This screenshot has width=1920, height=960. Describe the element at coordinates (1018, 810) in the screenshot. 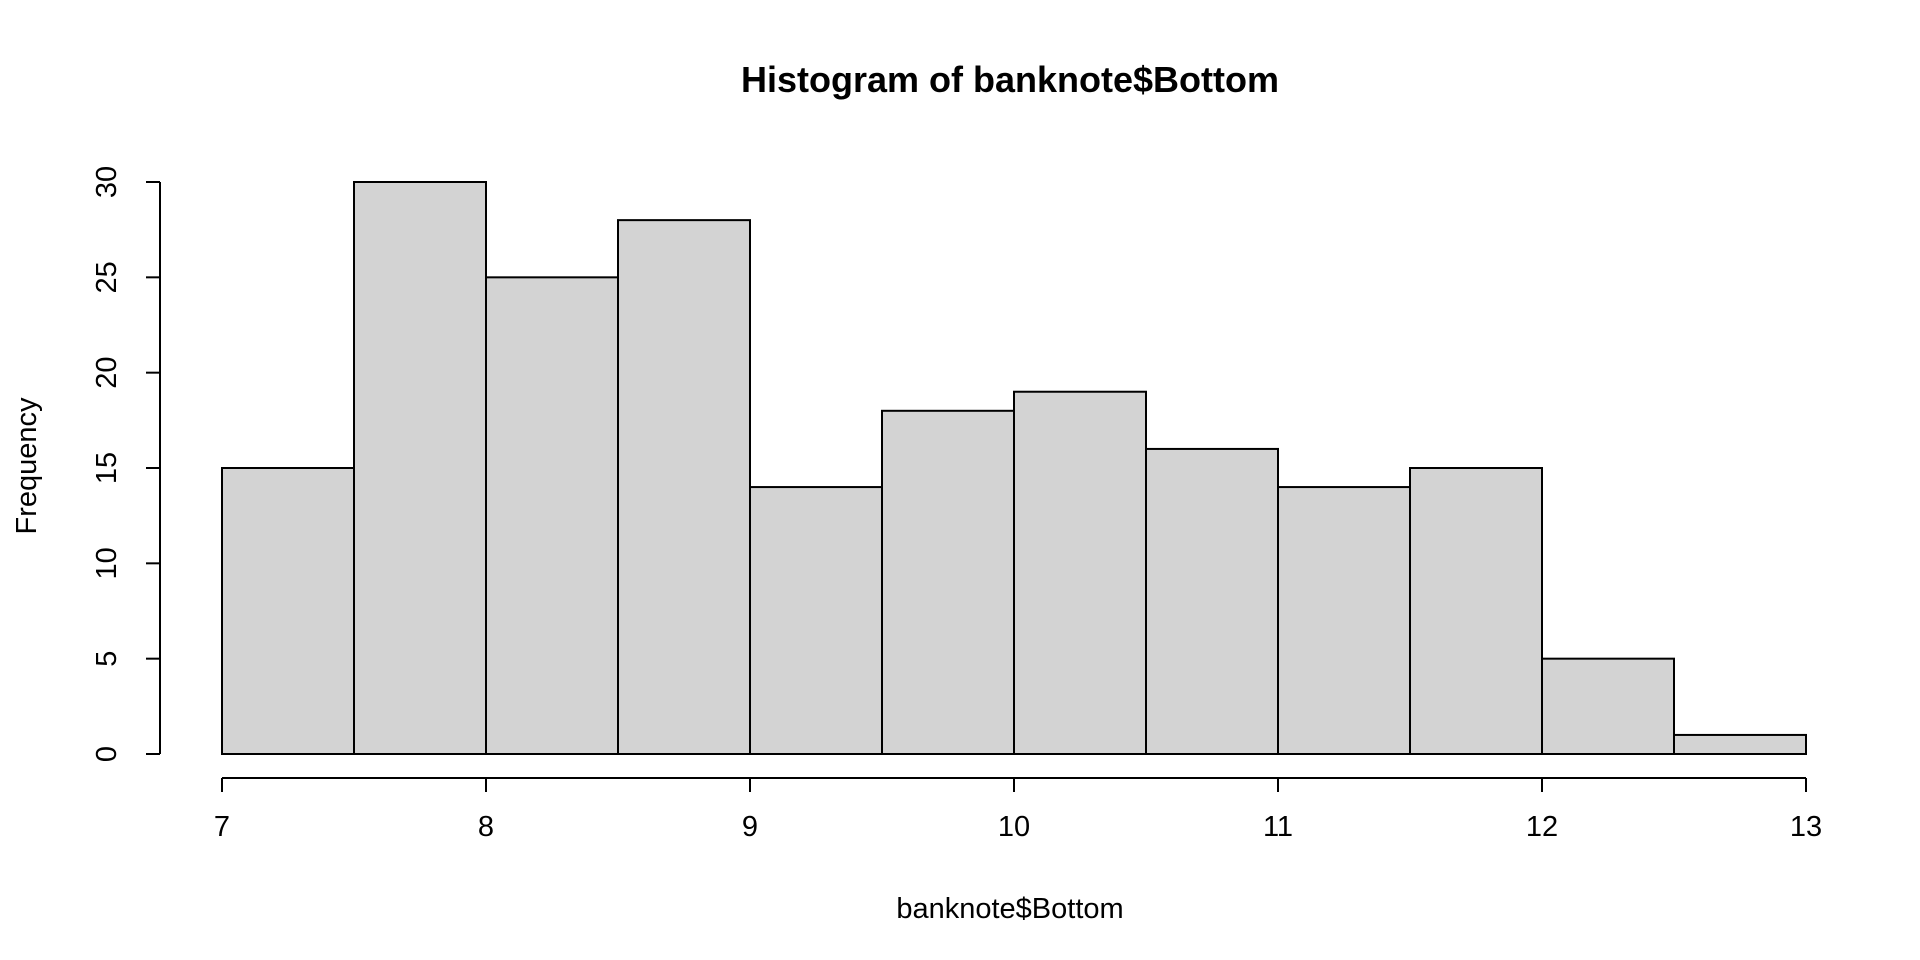

I see `x-axis: 7 8 9 10 11 12 13` at that location.